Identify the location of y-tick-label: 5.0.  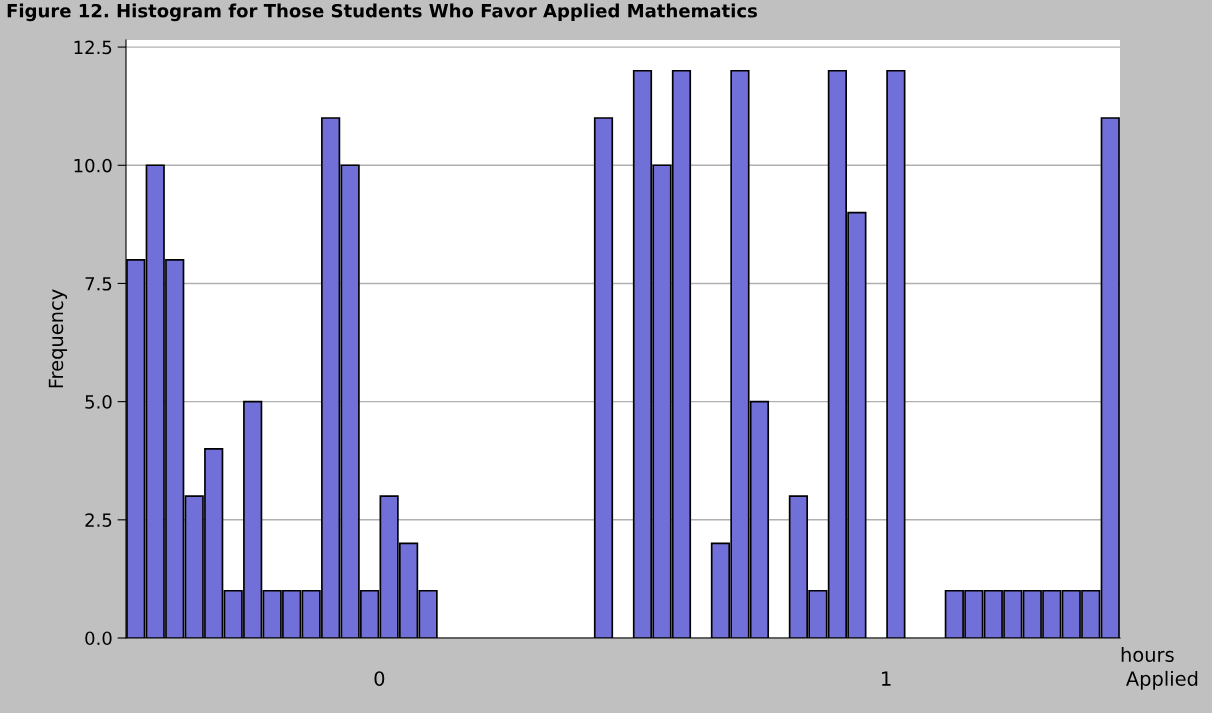
(98, 402).